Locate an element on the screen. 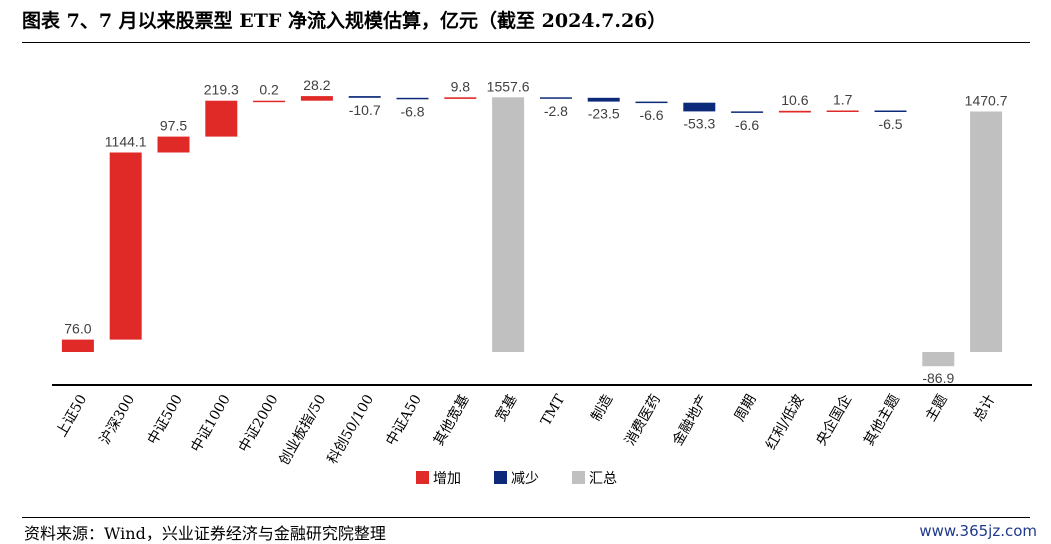  category-label-15: 周期 is located at coordinates (746, 408).